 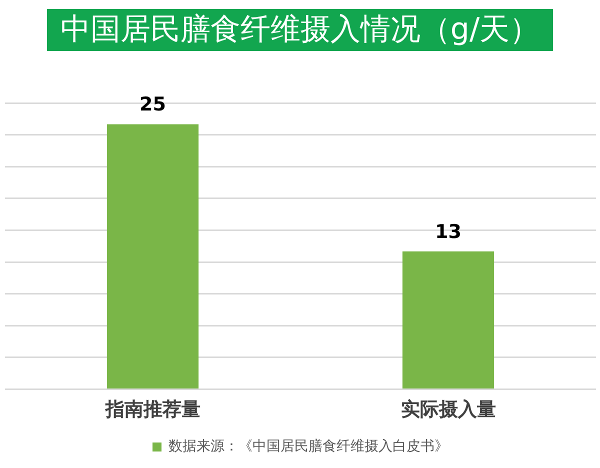 I want to click on x-tick-label: 指南推荐量, so click(x=152, y=409).